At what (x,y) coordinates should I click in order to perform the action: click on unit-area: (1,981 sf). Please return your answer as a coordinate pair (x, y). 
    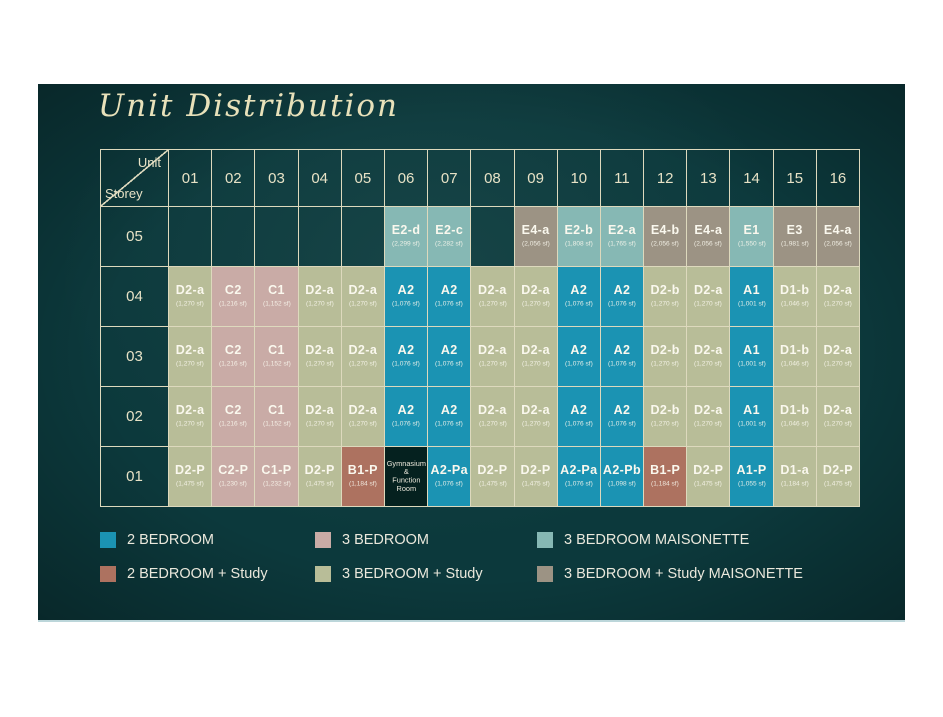
    Looking at the image, I should click on (794, 244).